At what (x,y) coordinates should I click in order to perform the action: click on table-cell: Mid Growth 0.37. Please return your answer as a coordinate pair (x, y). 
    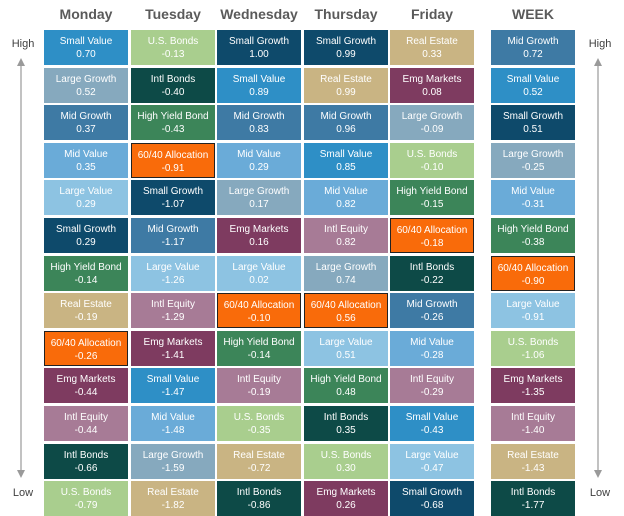
    Looking at the image, I should click on (86, 123).